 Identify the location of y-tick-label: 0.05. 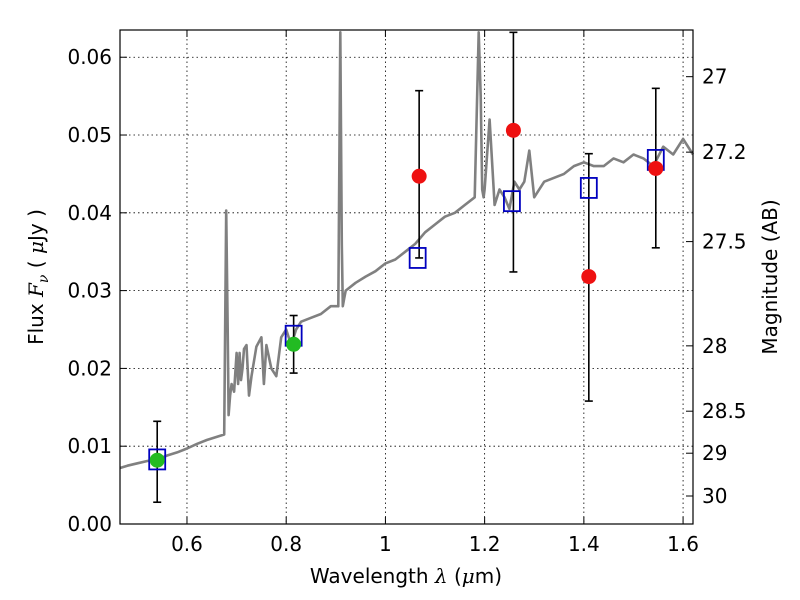
(89, 135).